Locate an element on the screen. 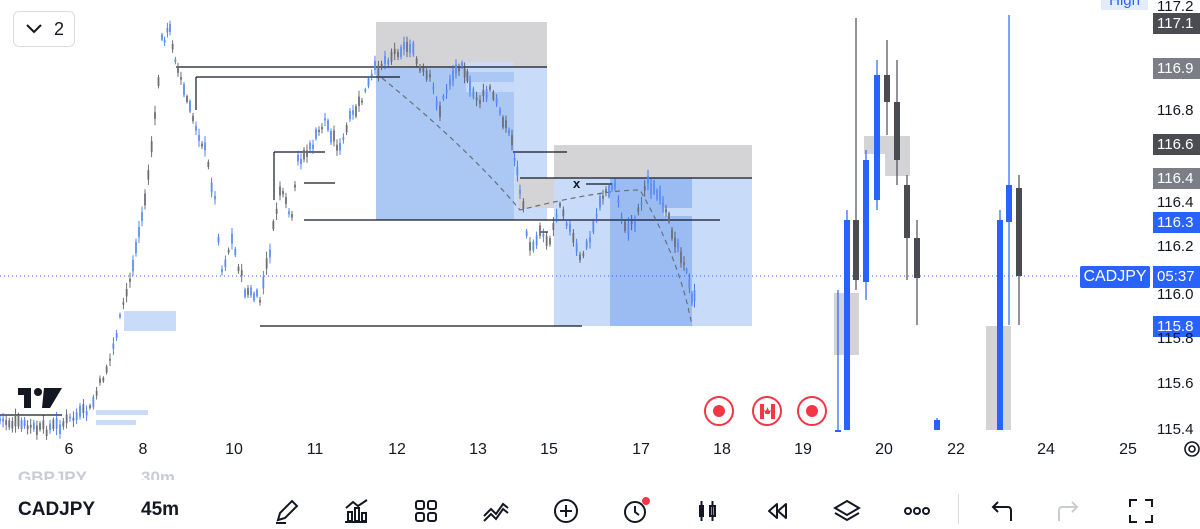  chevron-down-icon is located at coordinates (34, 29).